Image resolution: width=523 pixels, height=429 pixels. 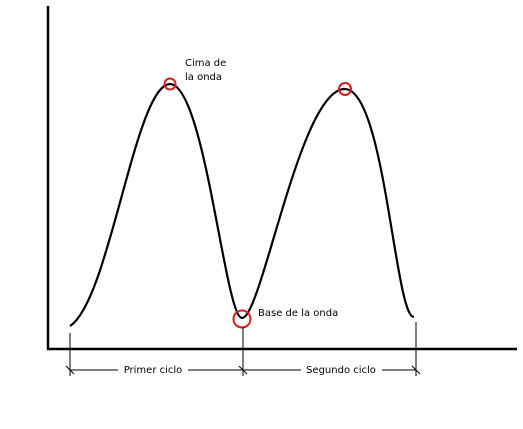 What do you see at coordinates (298, 313) in the screenshot?
I see `trough-label: Base de la onda` at bounding box center [298, 313].